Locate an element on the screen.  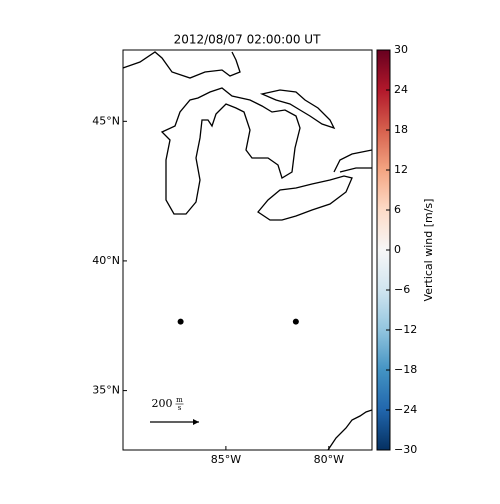
colorbar-tick-label: −18 is located at coordinates (405, 369).